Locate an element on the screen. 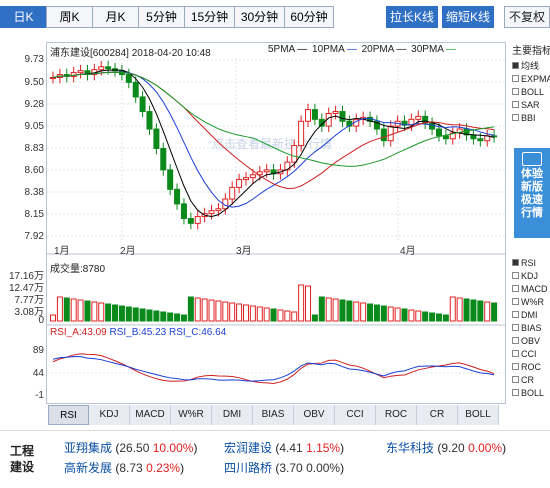  tab-macd: MACD is located at coordinates (150, 415).